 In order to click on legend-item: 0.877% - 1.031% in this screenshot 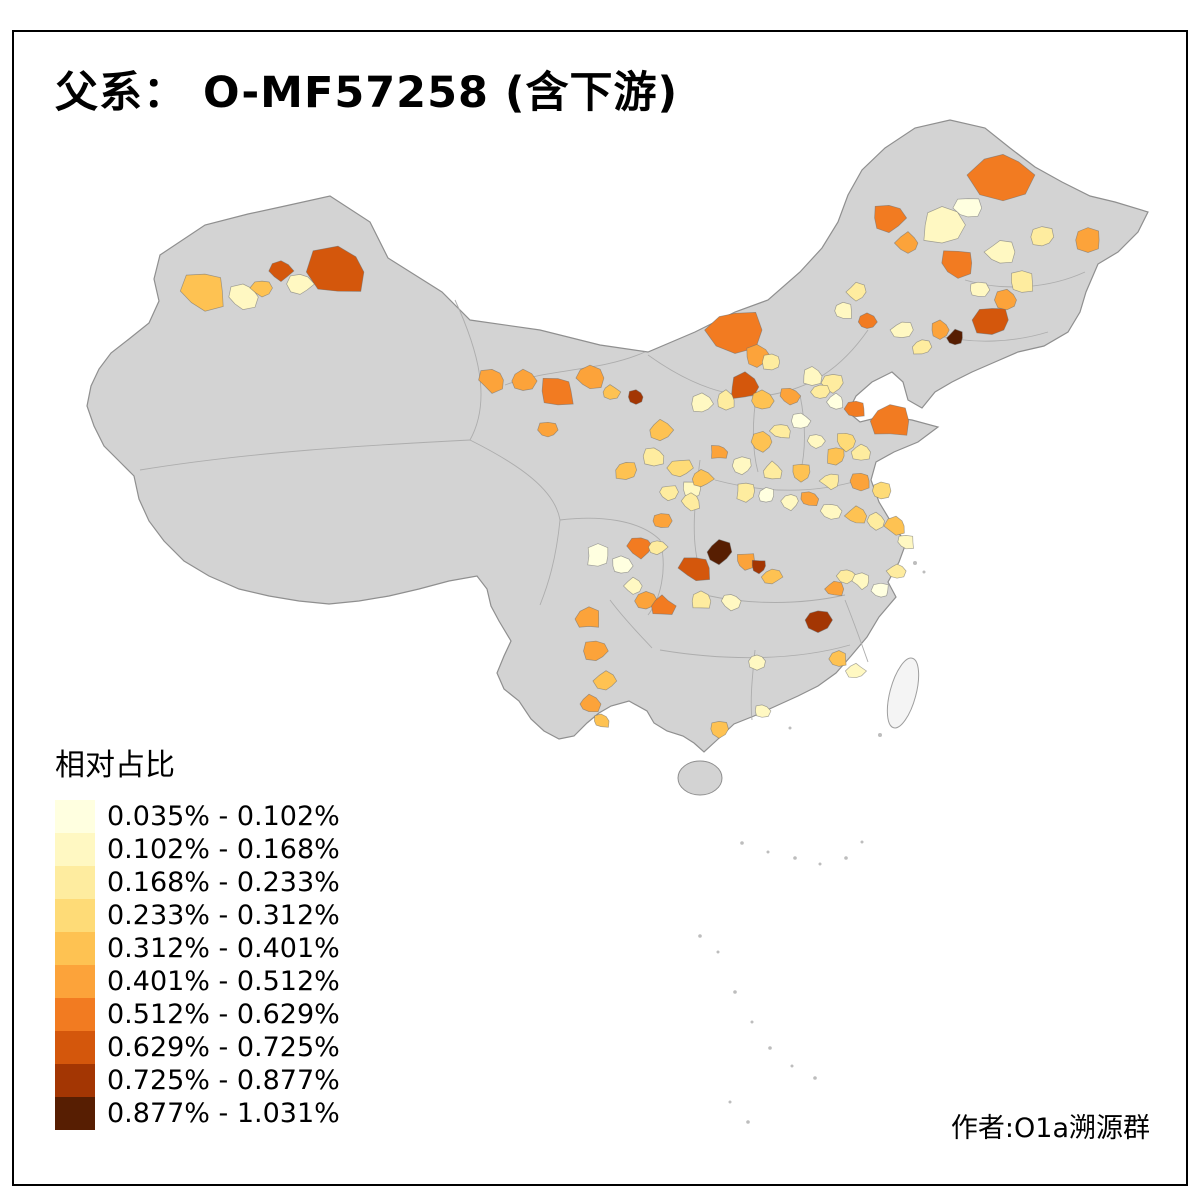, I will do `click(197, 1113)`.